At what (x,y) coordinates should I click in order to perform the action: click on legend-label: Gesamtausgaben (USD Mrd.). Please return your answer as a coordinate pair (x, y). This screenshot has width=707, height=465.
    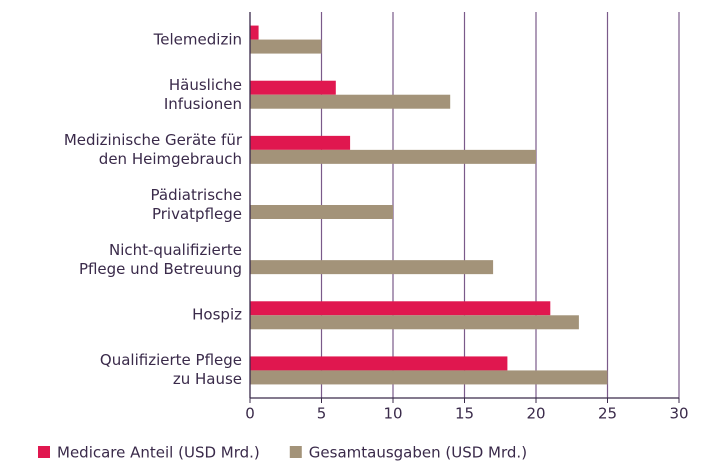
    Looking at the image, I should click on (418, 453).